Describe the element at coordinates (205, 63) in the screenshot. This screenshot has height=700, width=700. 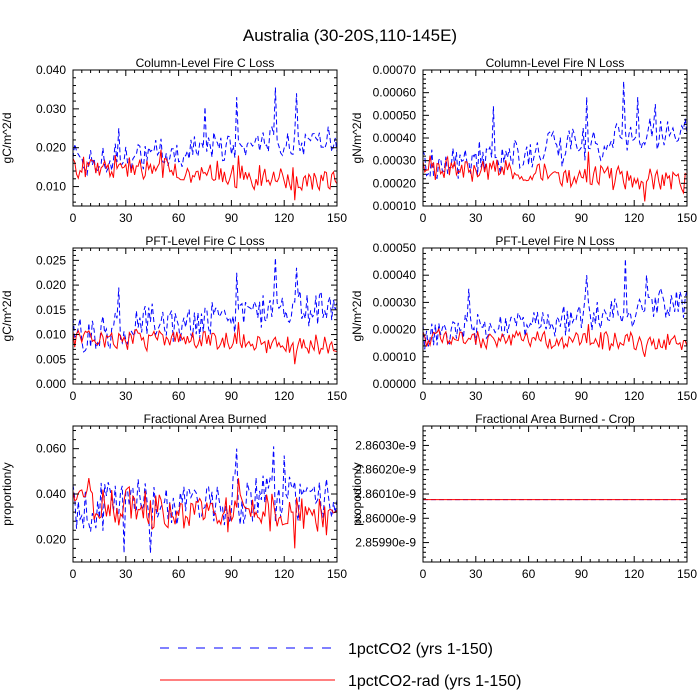
I see `panel-title: Column-Level Fire C Loss` at that location.